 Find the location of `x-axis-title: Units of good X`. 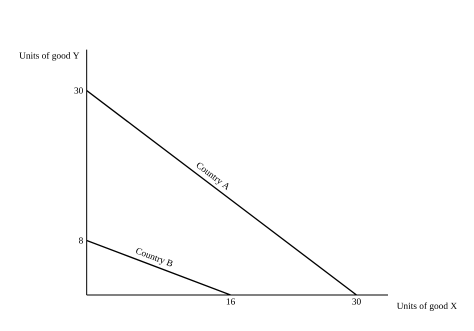

x-axis-title: Units of good X is located at coordinates (426, 306).